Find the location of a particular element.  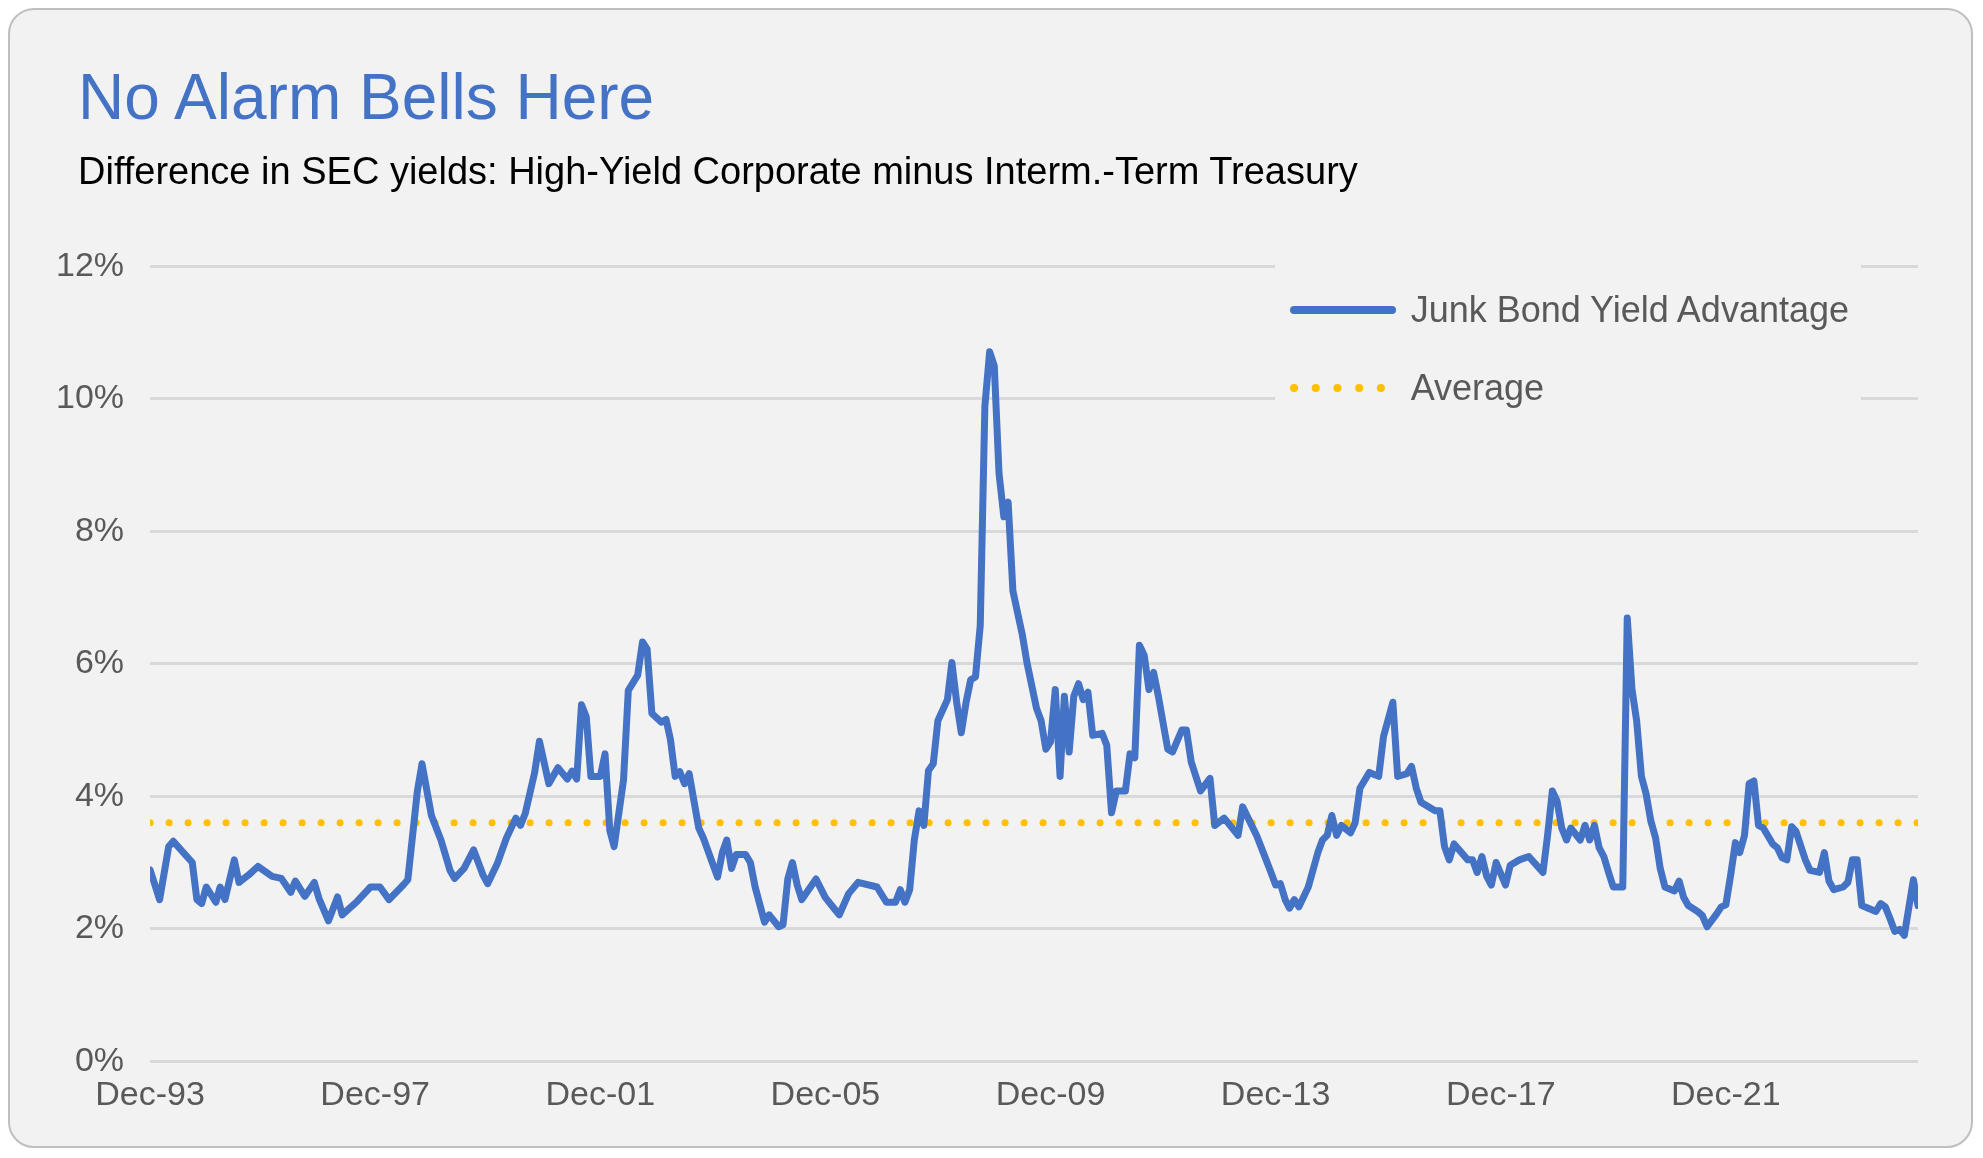

x-tick-label: Dec-05 is located at coordinates (825, 1092).